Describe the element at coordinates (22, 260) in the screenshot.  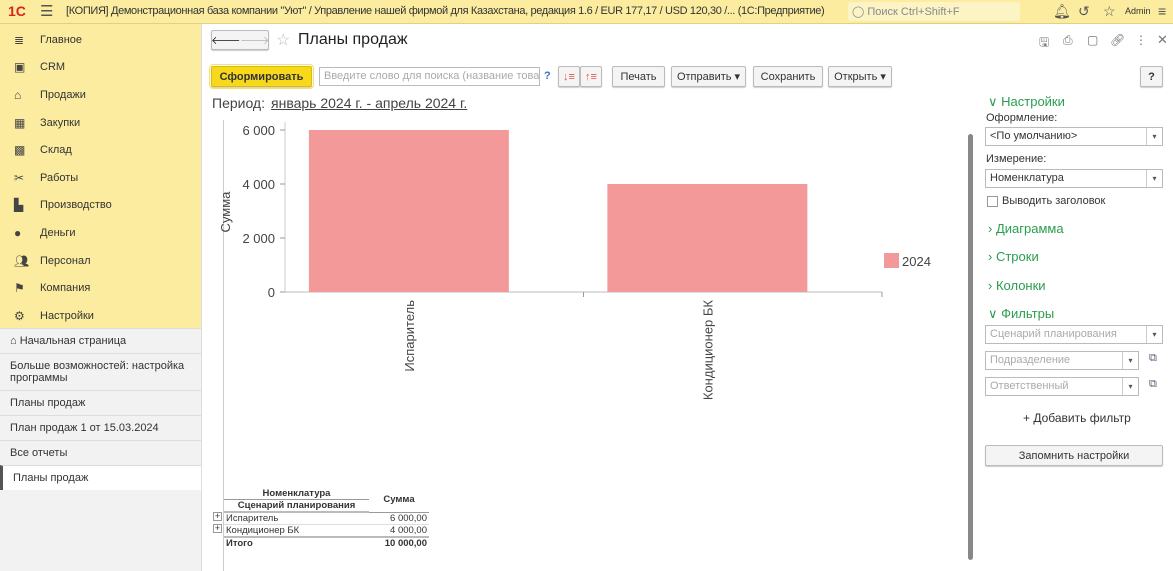
I see `people-icon: 👥︎` at that location.